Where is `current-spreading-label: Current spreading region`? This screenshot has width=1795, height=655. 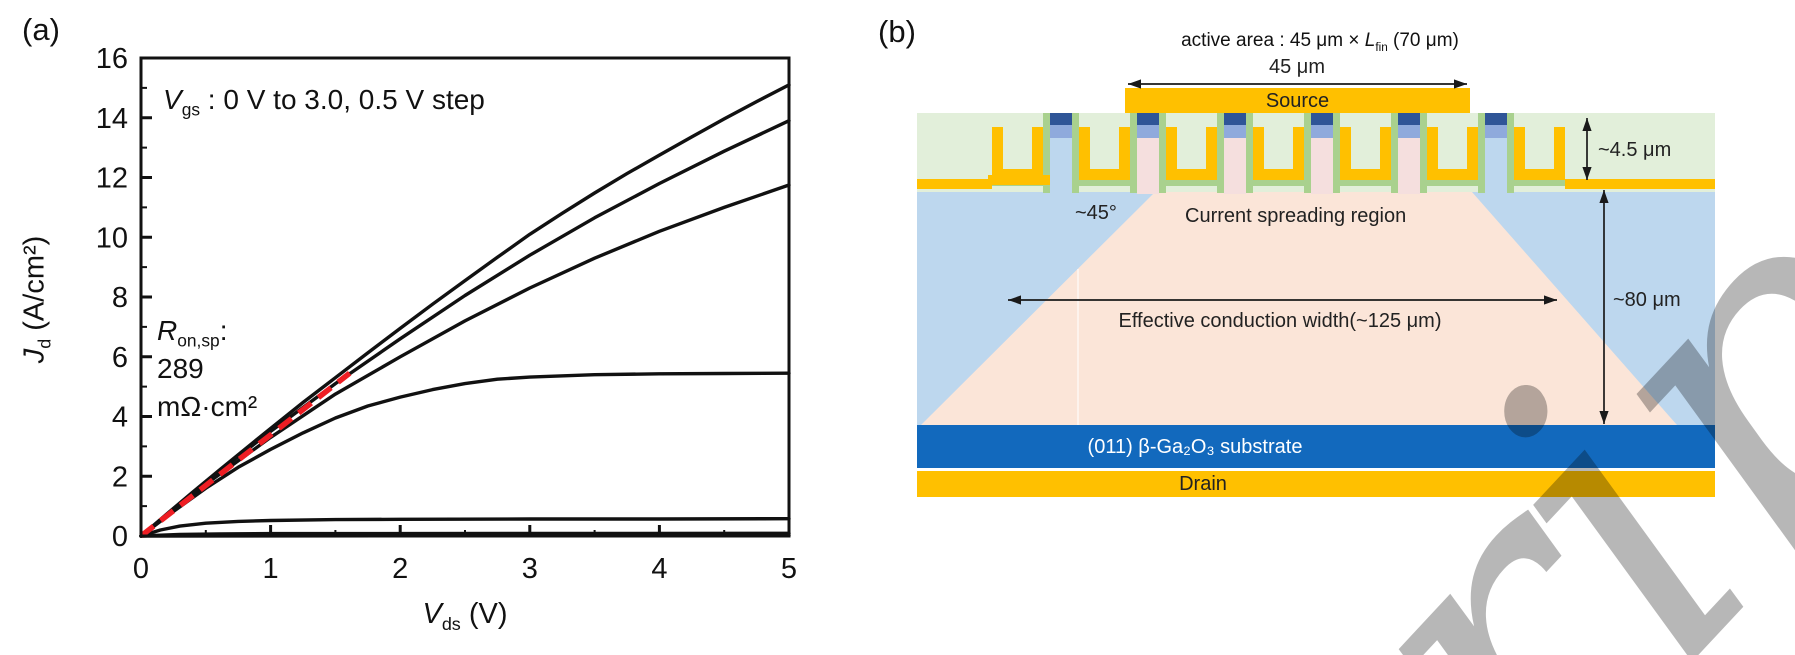 current-spreading-label: Current spreading region is located at coordinates (1296, 216).